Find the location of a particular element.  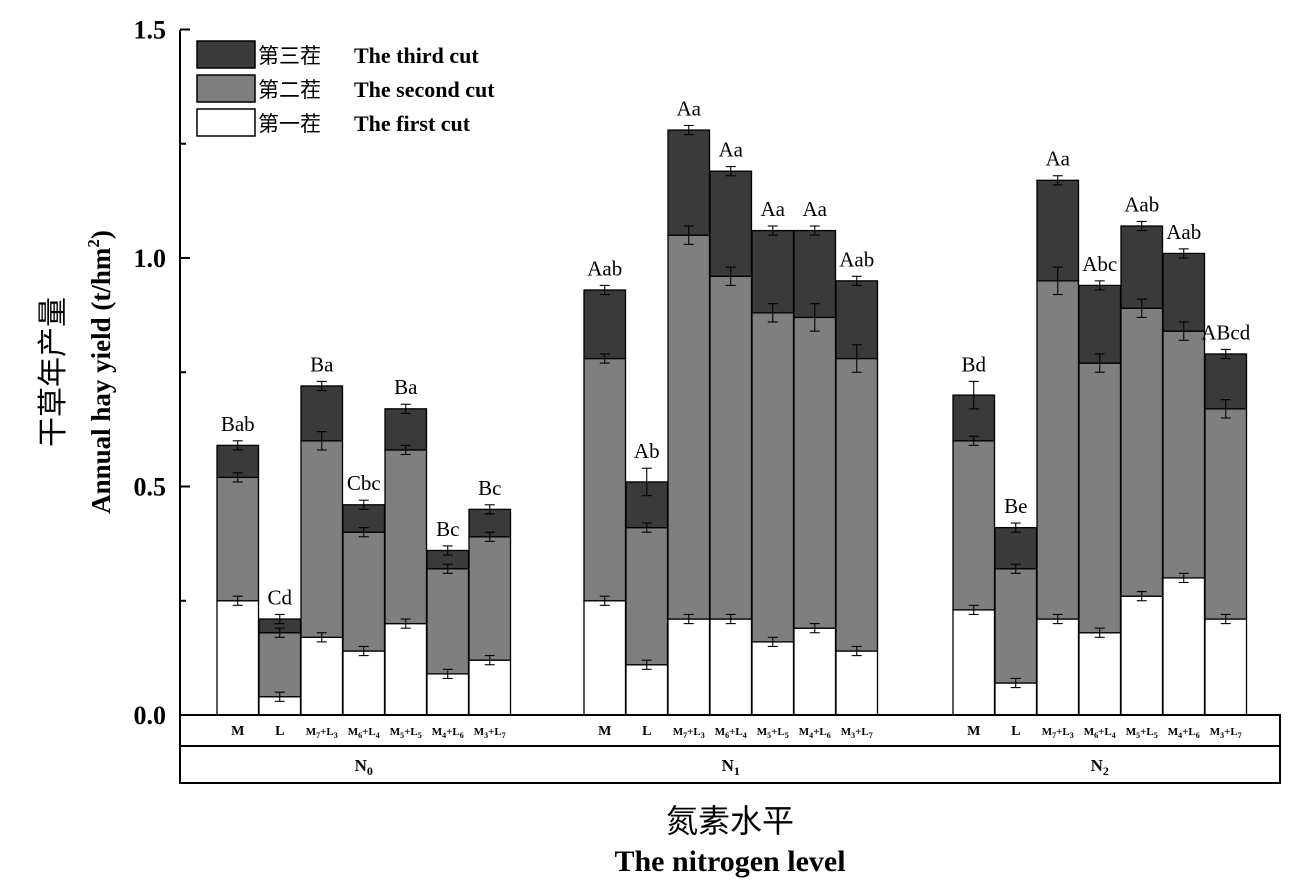

legend-entry: 第三茬 The third cut is located at coordinates (337, 54).